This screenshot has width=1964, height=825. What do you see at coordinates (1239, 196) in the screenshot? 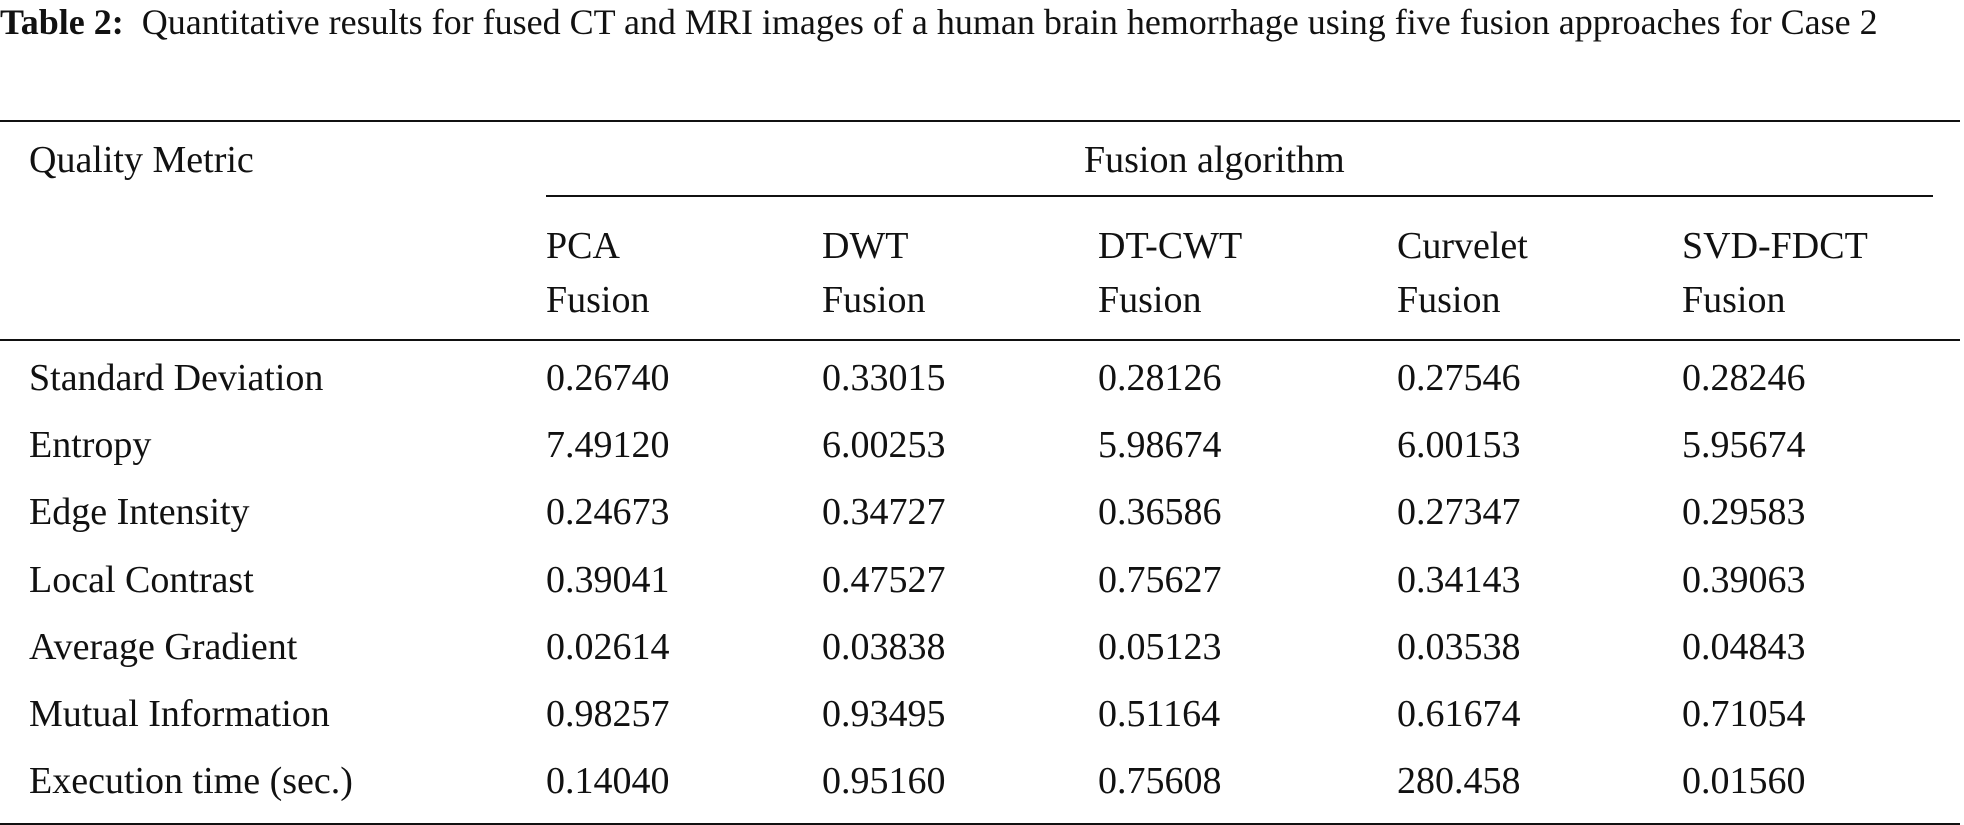
I see `group-header-rule` at bounding box center [1239, 196].